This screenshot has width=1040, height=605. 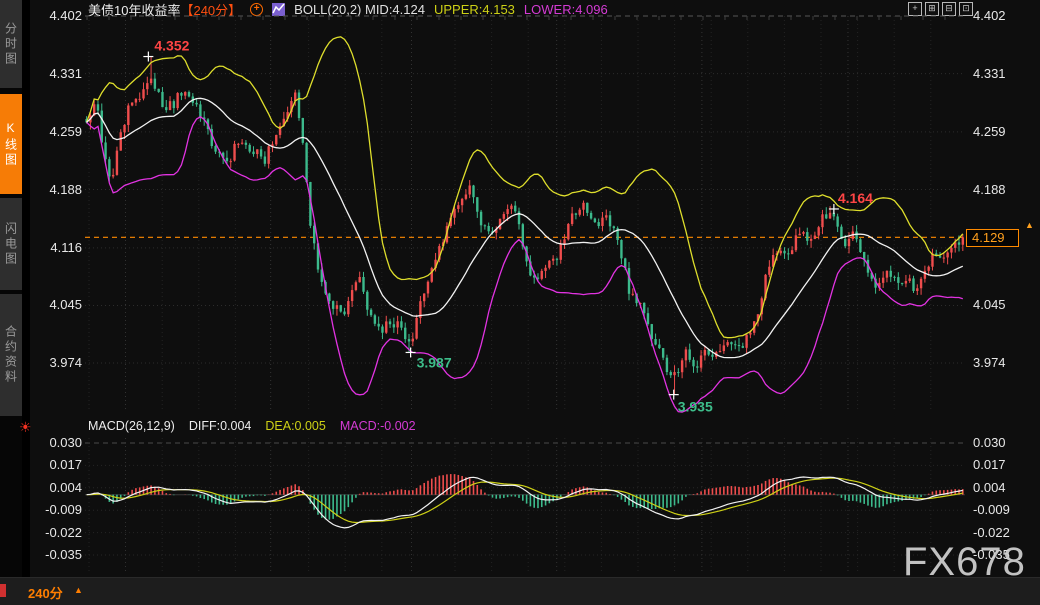 I want to click on boll-lower-label: LOWER:4.096, so click(x=565, y=9).